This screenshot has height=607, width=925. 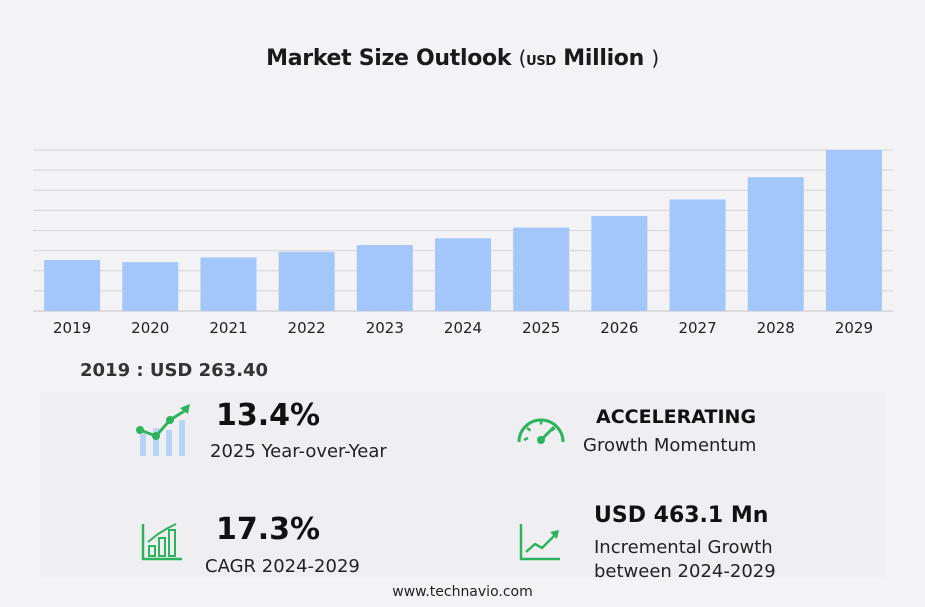 What do you see at coordinates (163, 430) in the screenshot?
I see `growth-chart-icon` at bounding box center [163, 430].